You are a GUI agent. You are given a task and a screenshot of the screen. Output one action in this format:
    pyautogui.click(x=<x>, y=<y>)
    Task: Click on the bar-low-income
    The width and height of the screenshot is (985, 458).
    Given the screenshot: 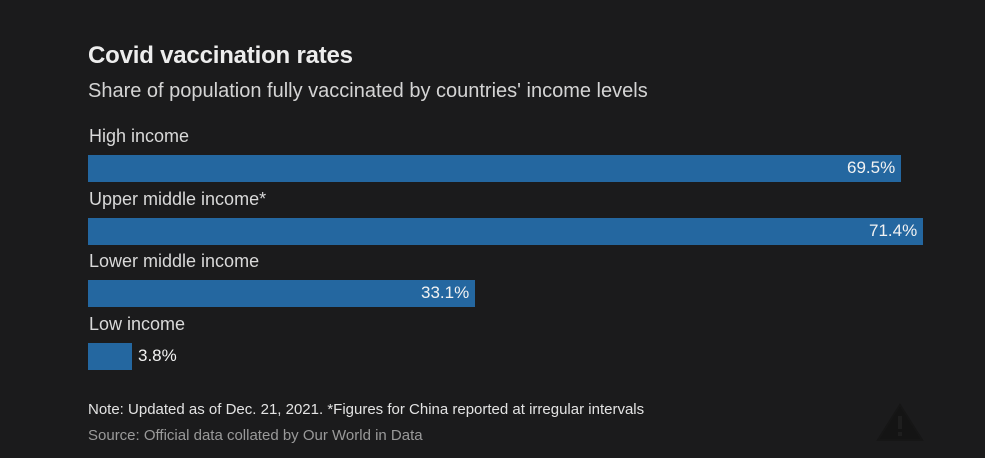 What is the action you would take?
    pyautogui.click(x=110, y=356)
    